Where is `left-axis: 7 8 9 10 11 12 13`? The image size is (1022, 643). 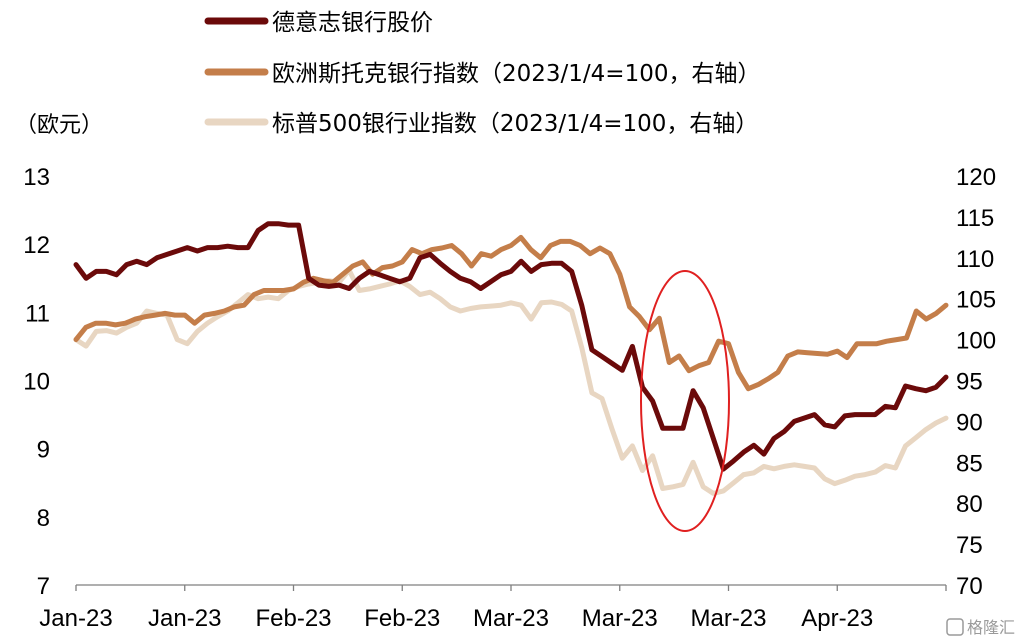 left-axis: 7 8 9 10 11 12 13 is located at coordinates (36, 382).